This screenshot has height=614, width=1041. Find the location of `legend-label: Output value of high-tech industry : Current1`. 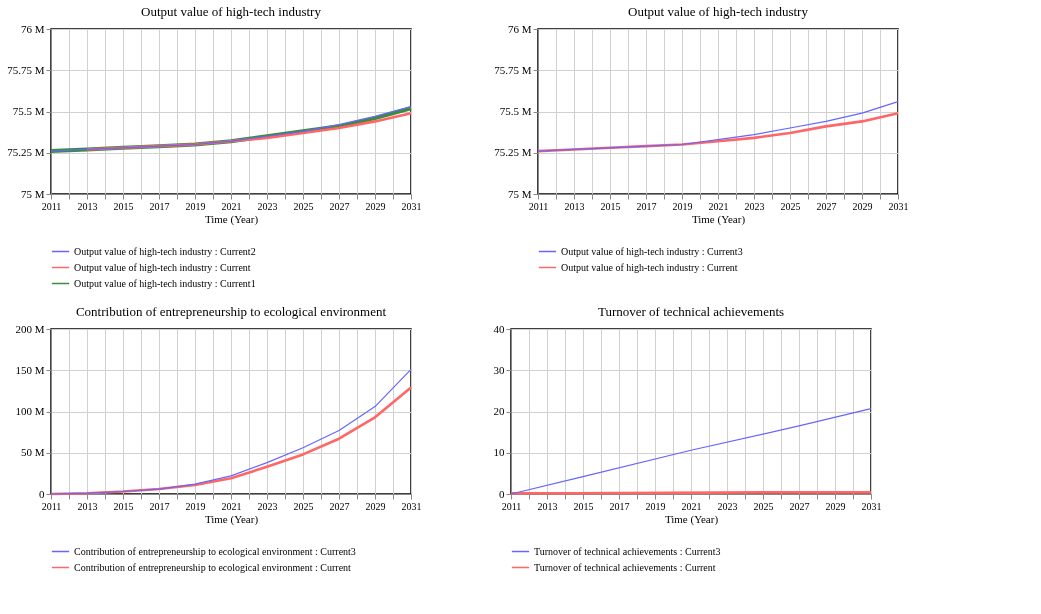

legend-label: Output value of high-tech industry : Current1 is located at coordinates (165, 283).